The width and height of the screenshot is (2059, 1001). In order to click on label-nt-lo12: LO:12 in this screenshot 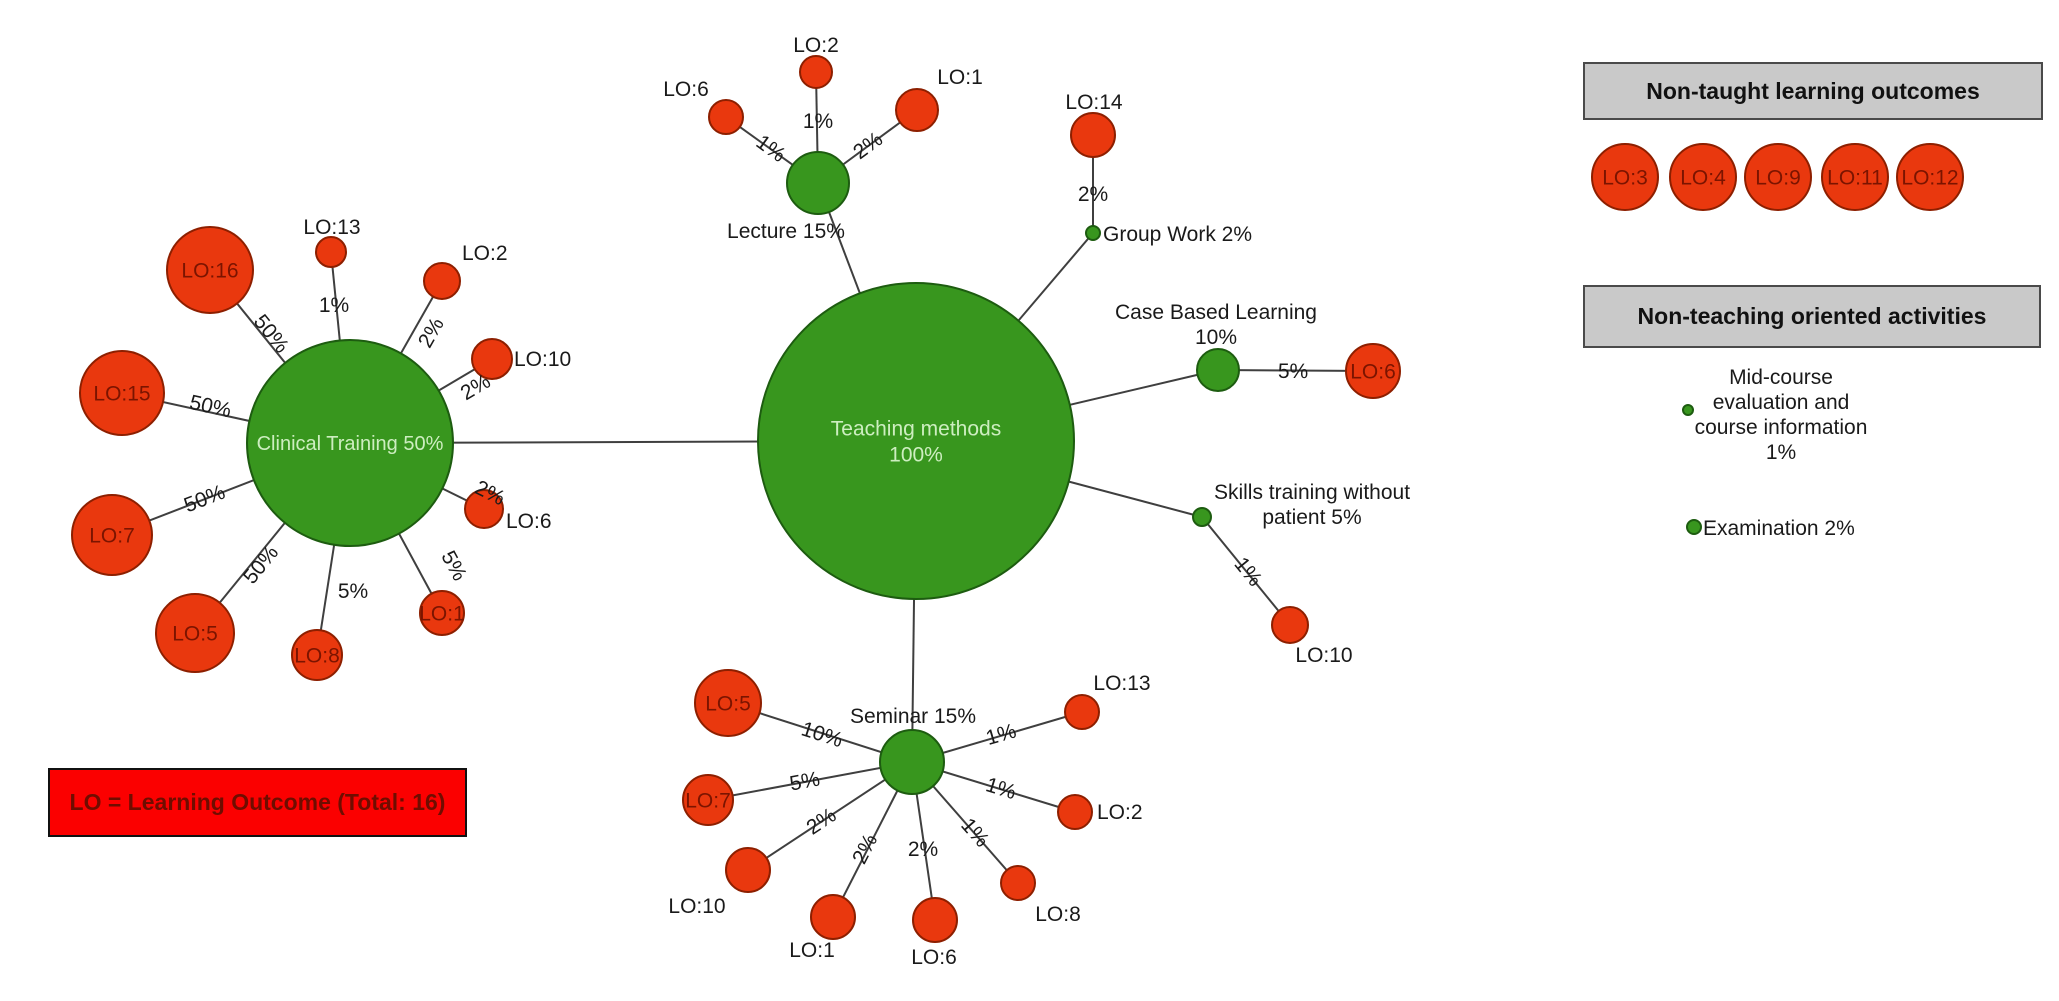, I will do `click(1929, 177)`.